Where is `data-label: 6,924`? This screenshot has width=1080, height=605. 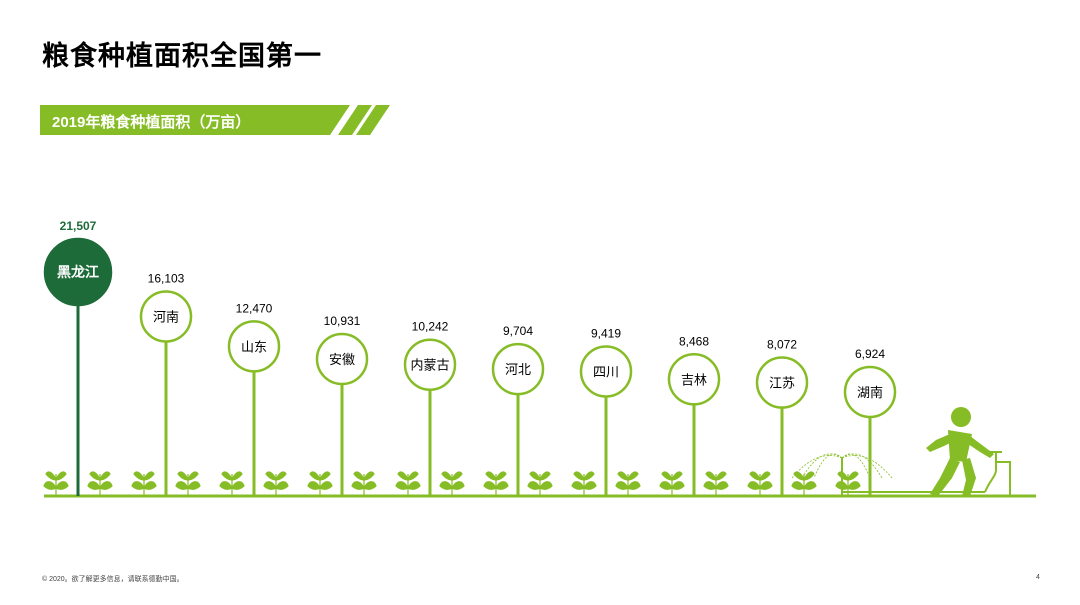 data-label: 6,924 is located at coordinates (870, 354).